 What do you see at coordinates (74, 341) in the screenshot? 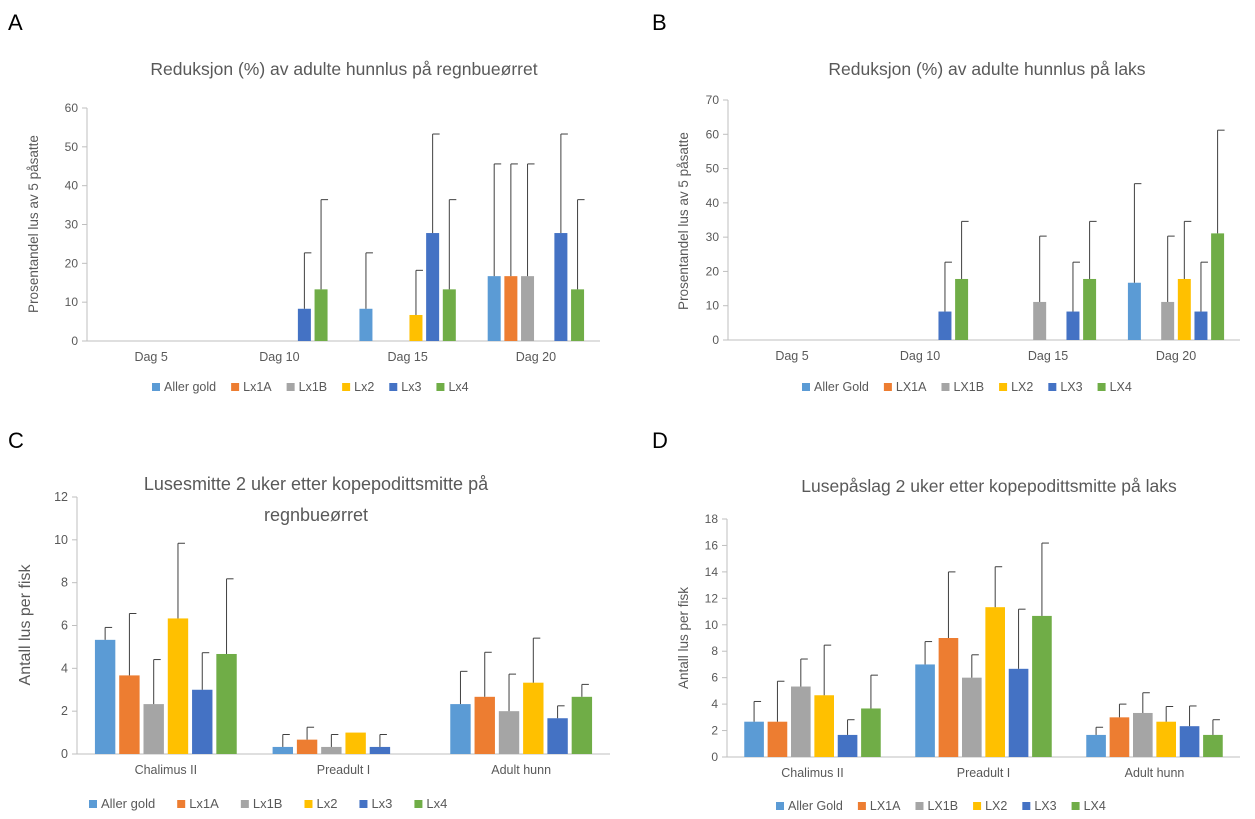
I see `chart1-y-tick-label: 0` at bounding box center [74, 341].